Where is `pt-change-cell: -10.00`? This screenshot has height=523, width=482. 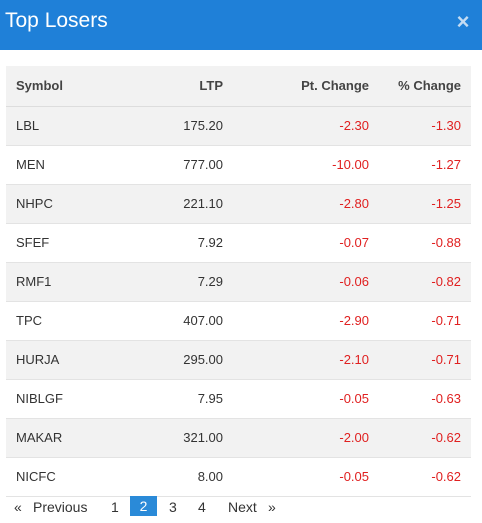
pt-change-cell: -10.00 is located at coordinates (306, 165).